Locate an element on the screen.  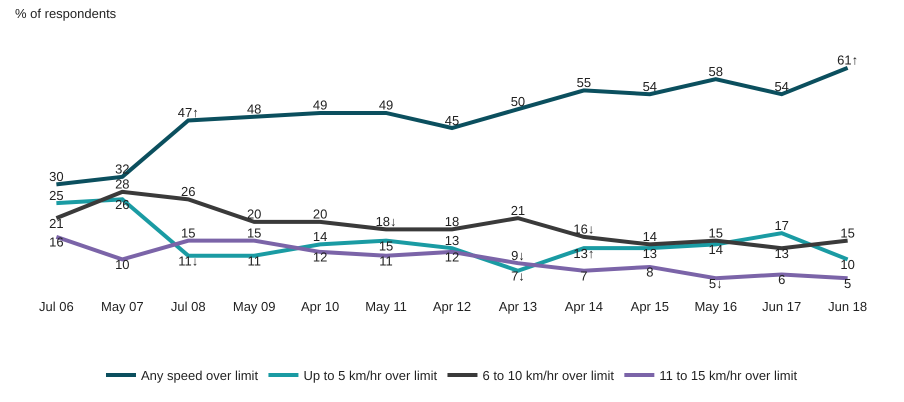
data-label: 8 is located at coordinates (650, 272).